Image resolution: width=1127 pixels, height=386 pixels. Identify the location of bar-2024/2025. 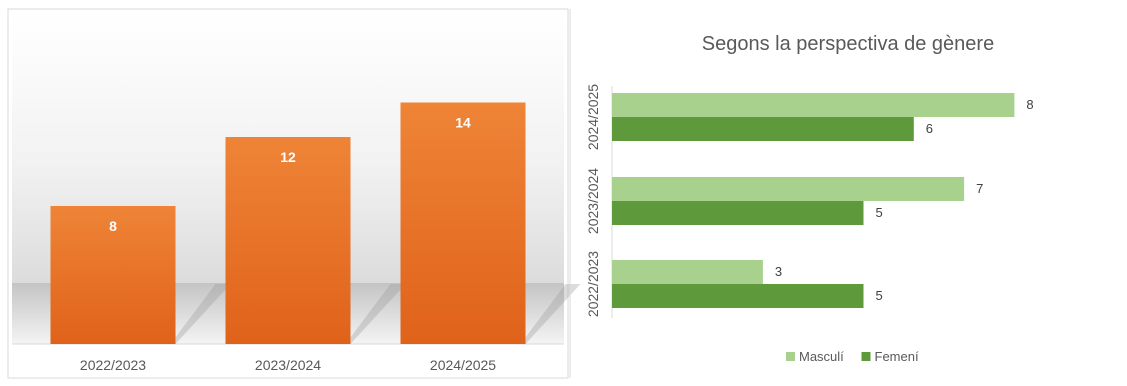
(463, 223).